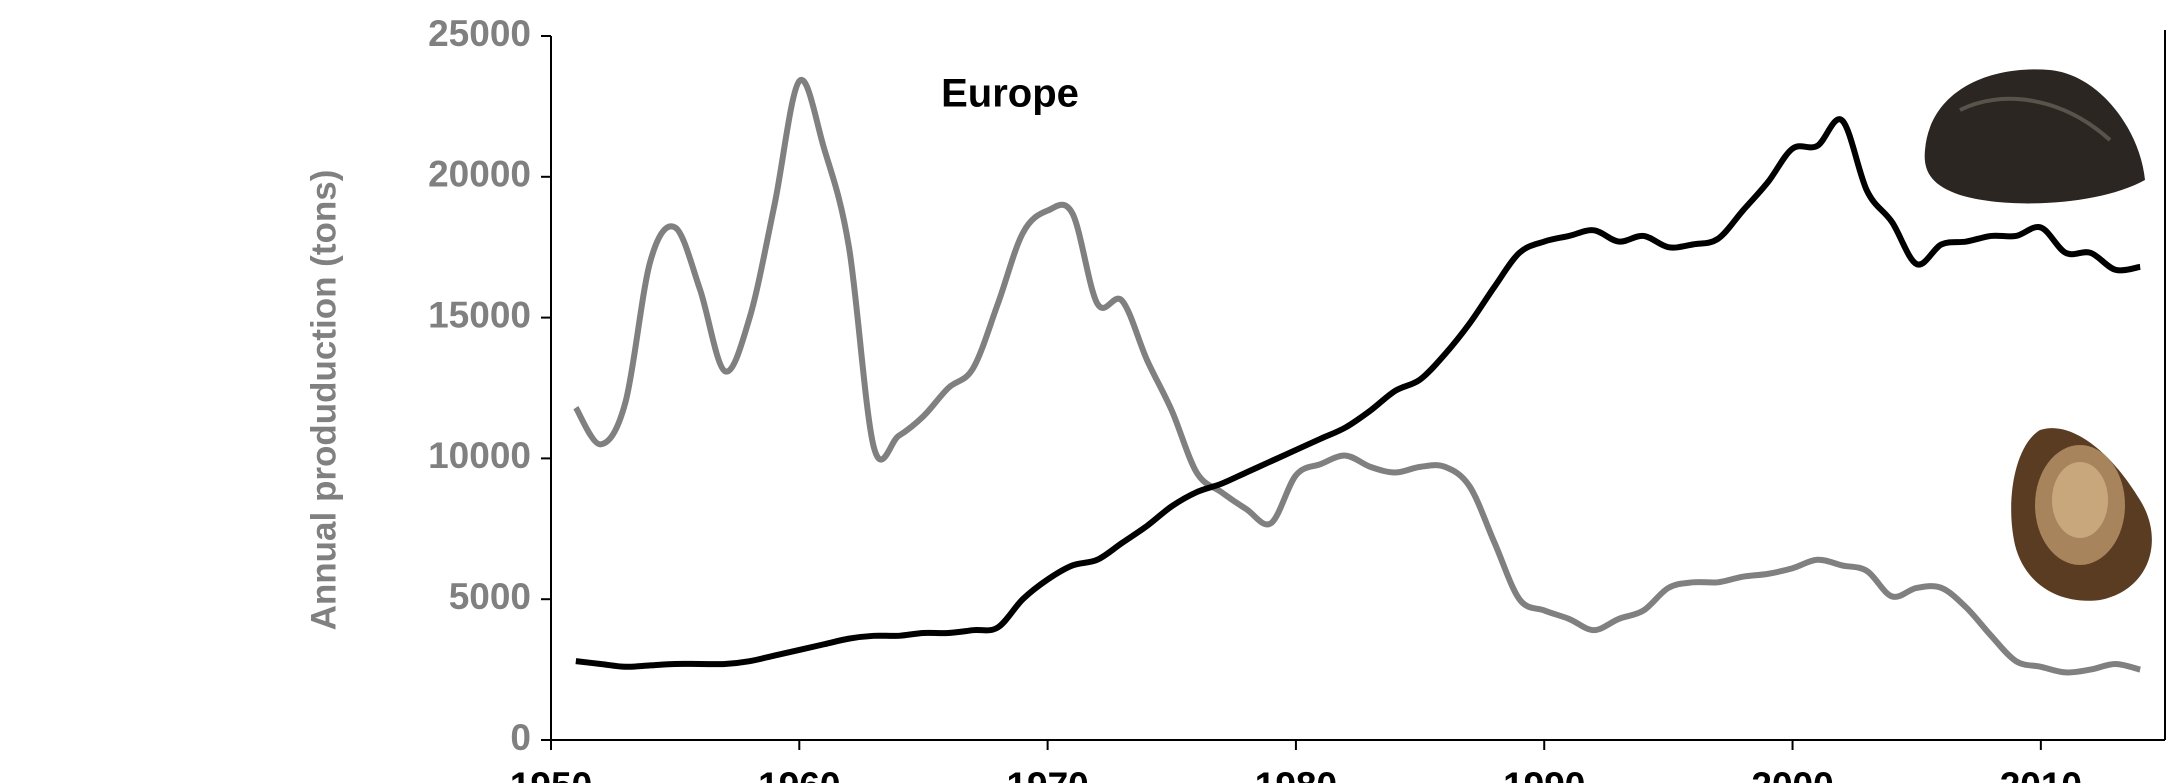  What do you see at coordinates (1544, 774) in the screenshot?
I see `x-tick-label: 1990` at bounding box center [1544, 774].